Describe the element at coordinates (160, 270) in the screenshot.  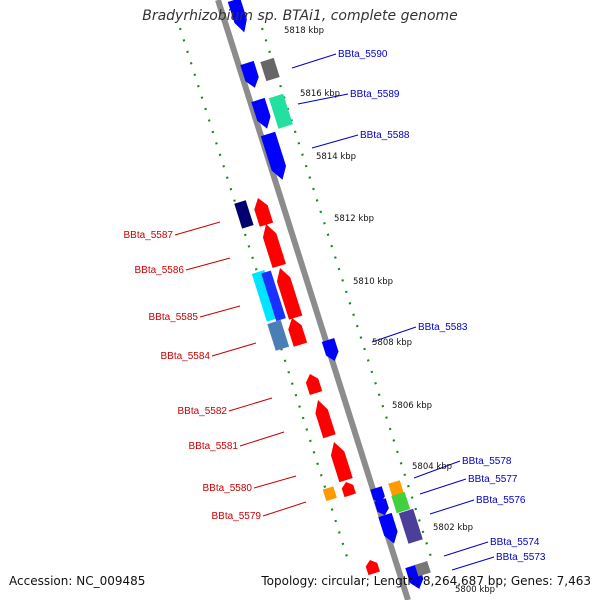
I see `reverse-gene-label: BBta_5586` at that location.